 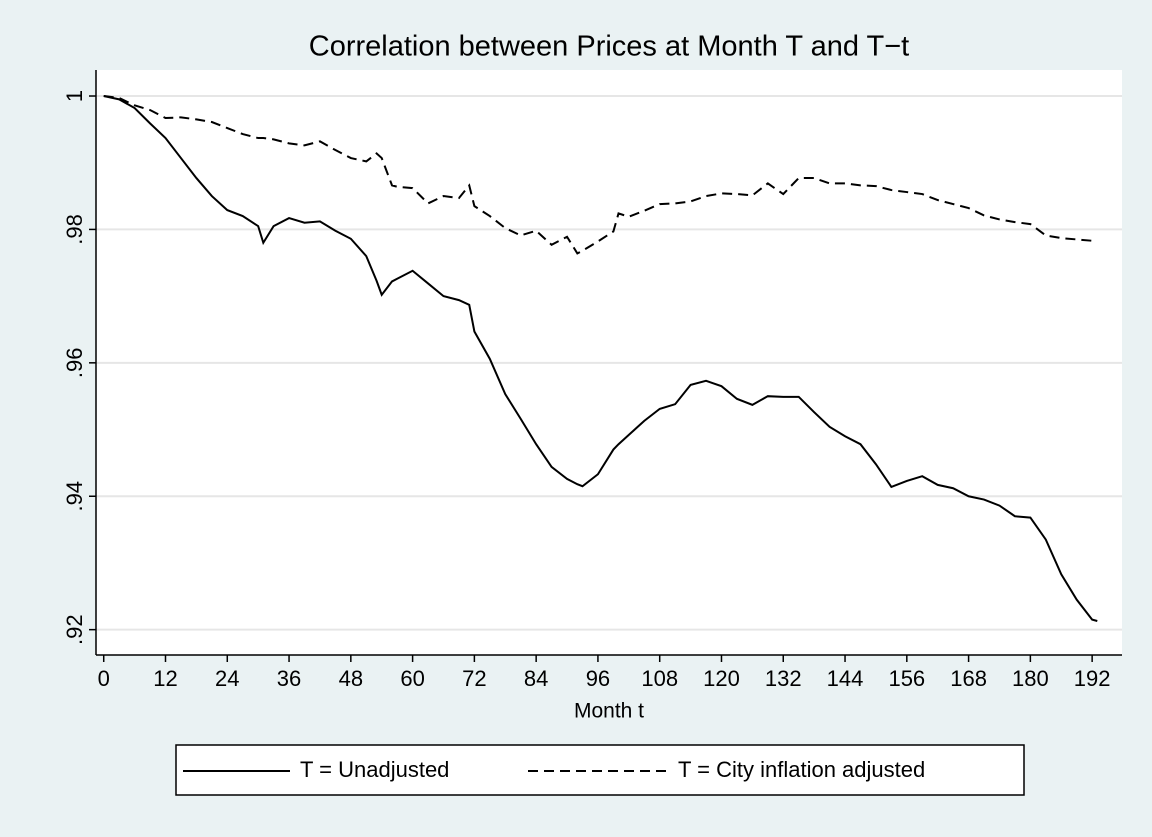 What do you see at coordinates (1092, 678) in the screenshot?
I see `x-tick-label: 192` at bounding box center [1092, 678].